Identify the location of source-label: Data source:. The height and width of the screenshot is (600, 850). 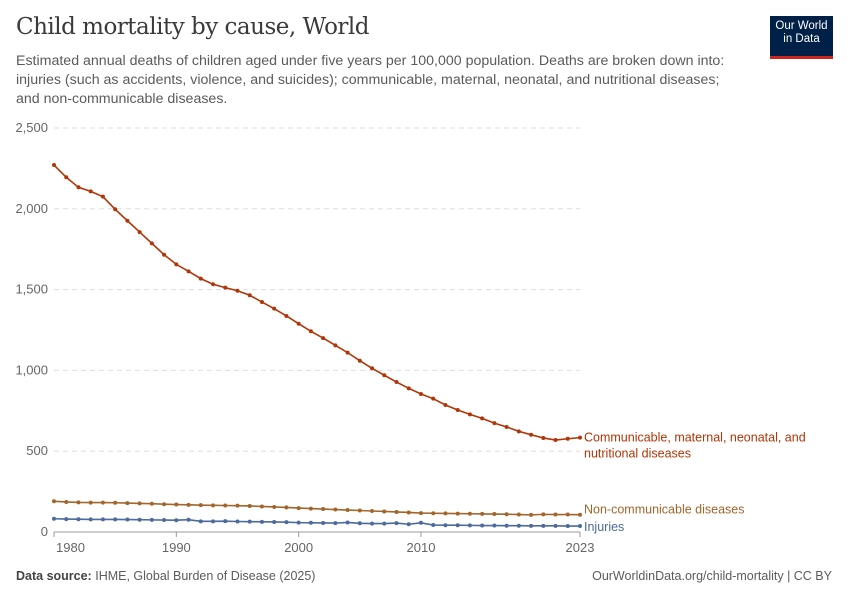
(54, 576).